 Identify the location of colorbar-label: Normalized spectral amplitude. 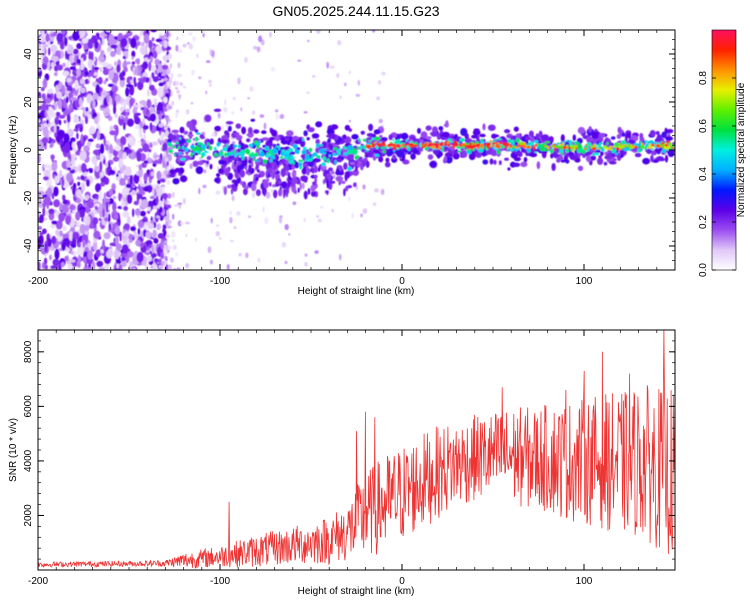
(741, 149).